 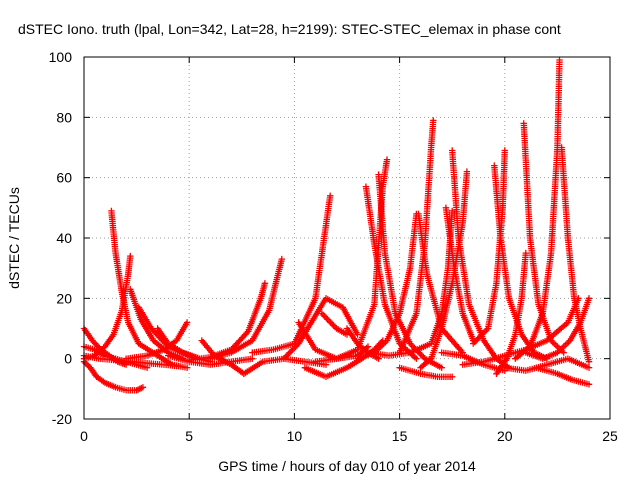 I want to click on x-axis-label: GPS time / hours of day 010 of year 2014, so click(x=347, y=466).